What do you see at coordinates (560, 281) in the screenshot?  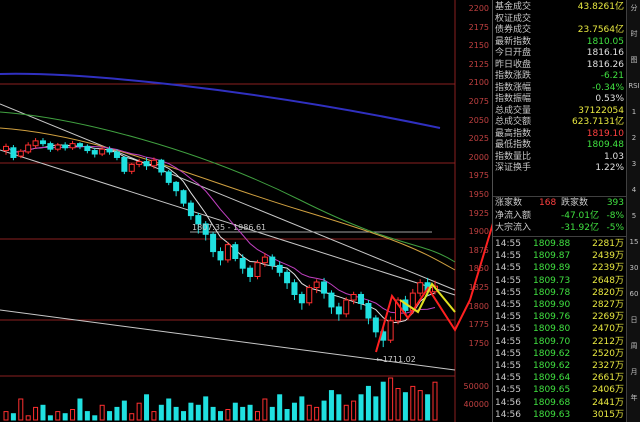 I see `tick-row: 14:55 1809.73 2648万` at bounding box center [560, 281].